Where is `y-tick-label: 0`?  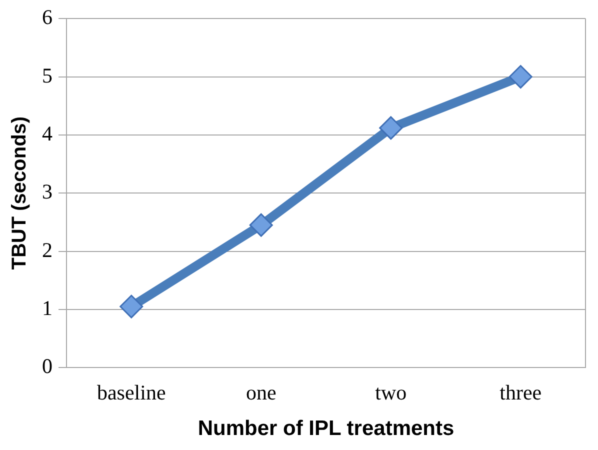 y-tick-label: 0 is located at coordinates (47, 366).